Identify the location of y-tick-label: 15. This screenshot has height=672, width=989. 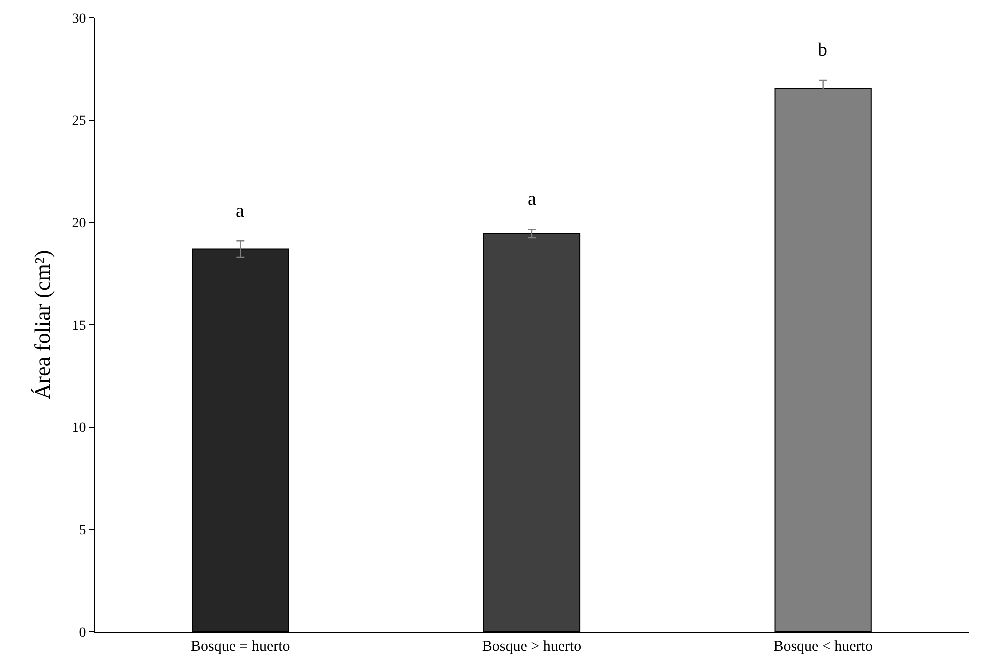
(79, 326).